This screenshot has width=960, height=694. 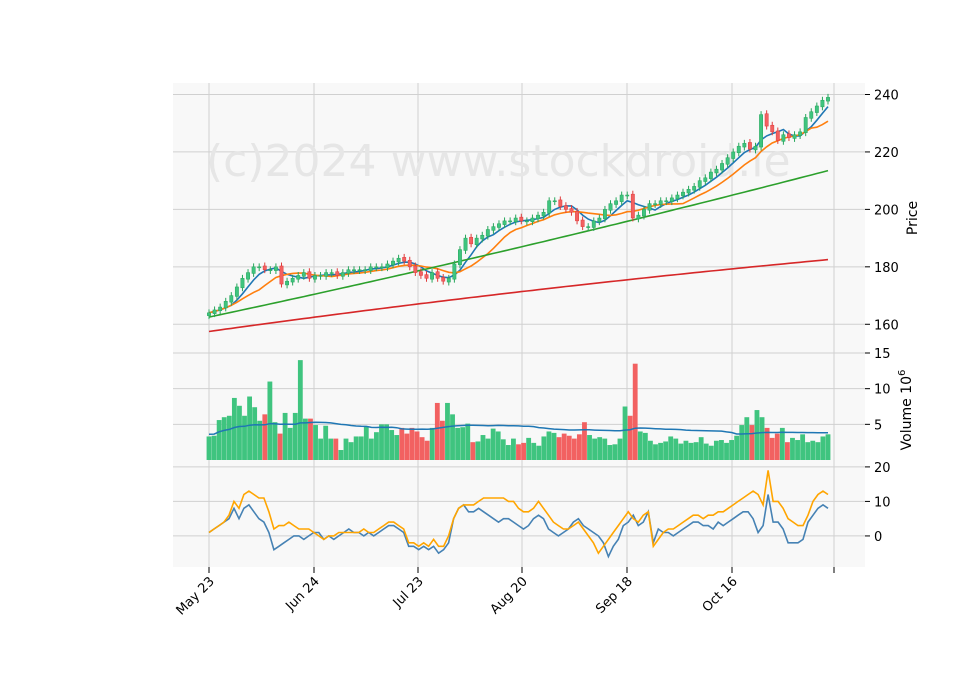 What do you see at coordinates (913, 218) in the screenshot?
I see `price-axis-label: Price` at bounding box center [913, 218].